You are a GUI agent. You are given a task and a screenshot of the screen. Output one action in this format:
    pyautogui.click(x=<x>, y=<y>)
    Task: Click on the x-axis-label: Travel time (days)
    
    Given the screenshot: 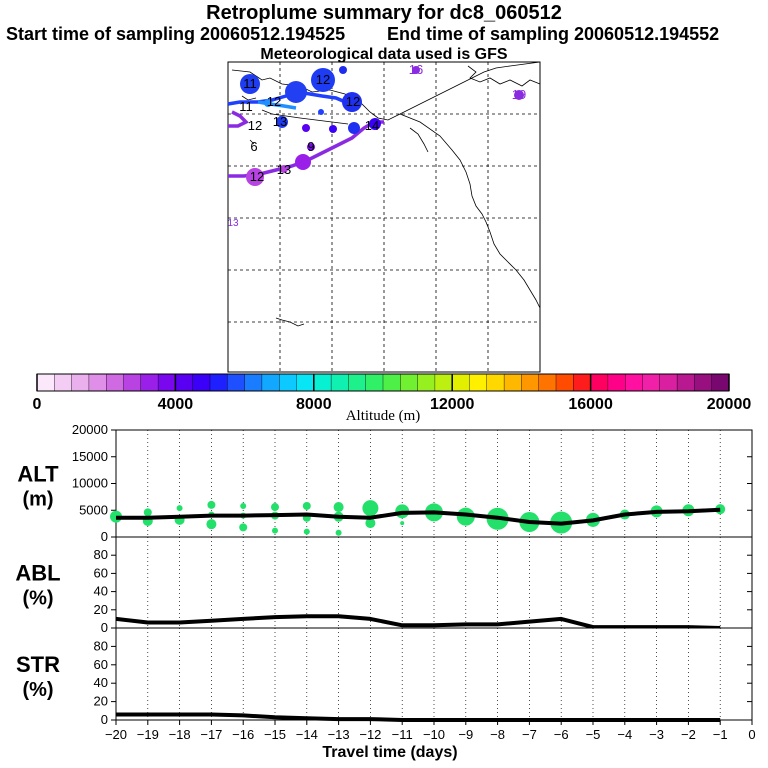 What is the action you would take?
    pyautogui.click(x=389, y=752)
    